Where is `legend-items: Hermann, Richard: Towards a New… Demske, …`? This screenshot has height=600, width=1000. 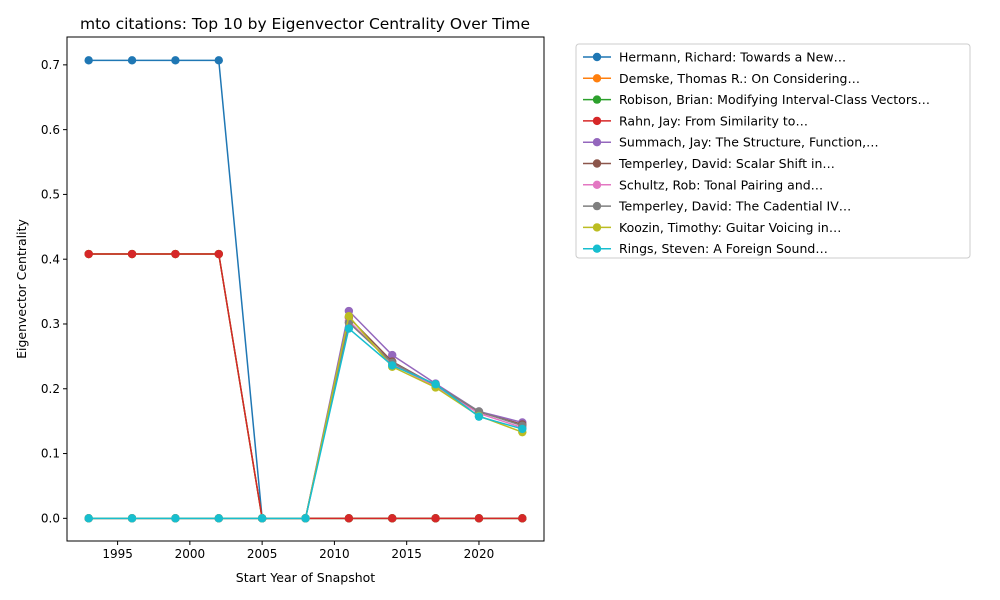
legend-items: Hermann, Richard: Towards a New… Demske, … is located at coordinates (756, 153).